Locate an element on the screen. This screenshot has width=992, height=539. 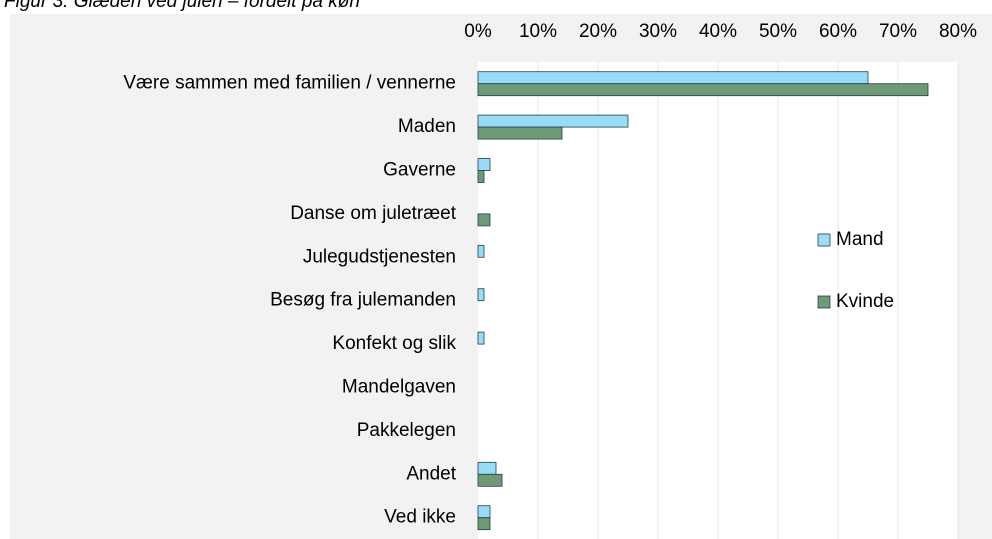
x-tick-label: 30% is located at coordinates (658, 31).